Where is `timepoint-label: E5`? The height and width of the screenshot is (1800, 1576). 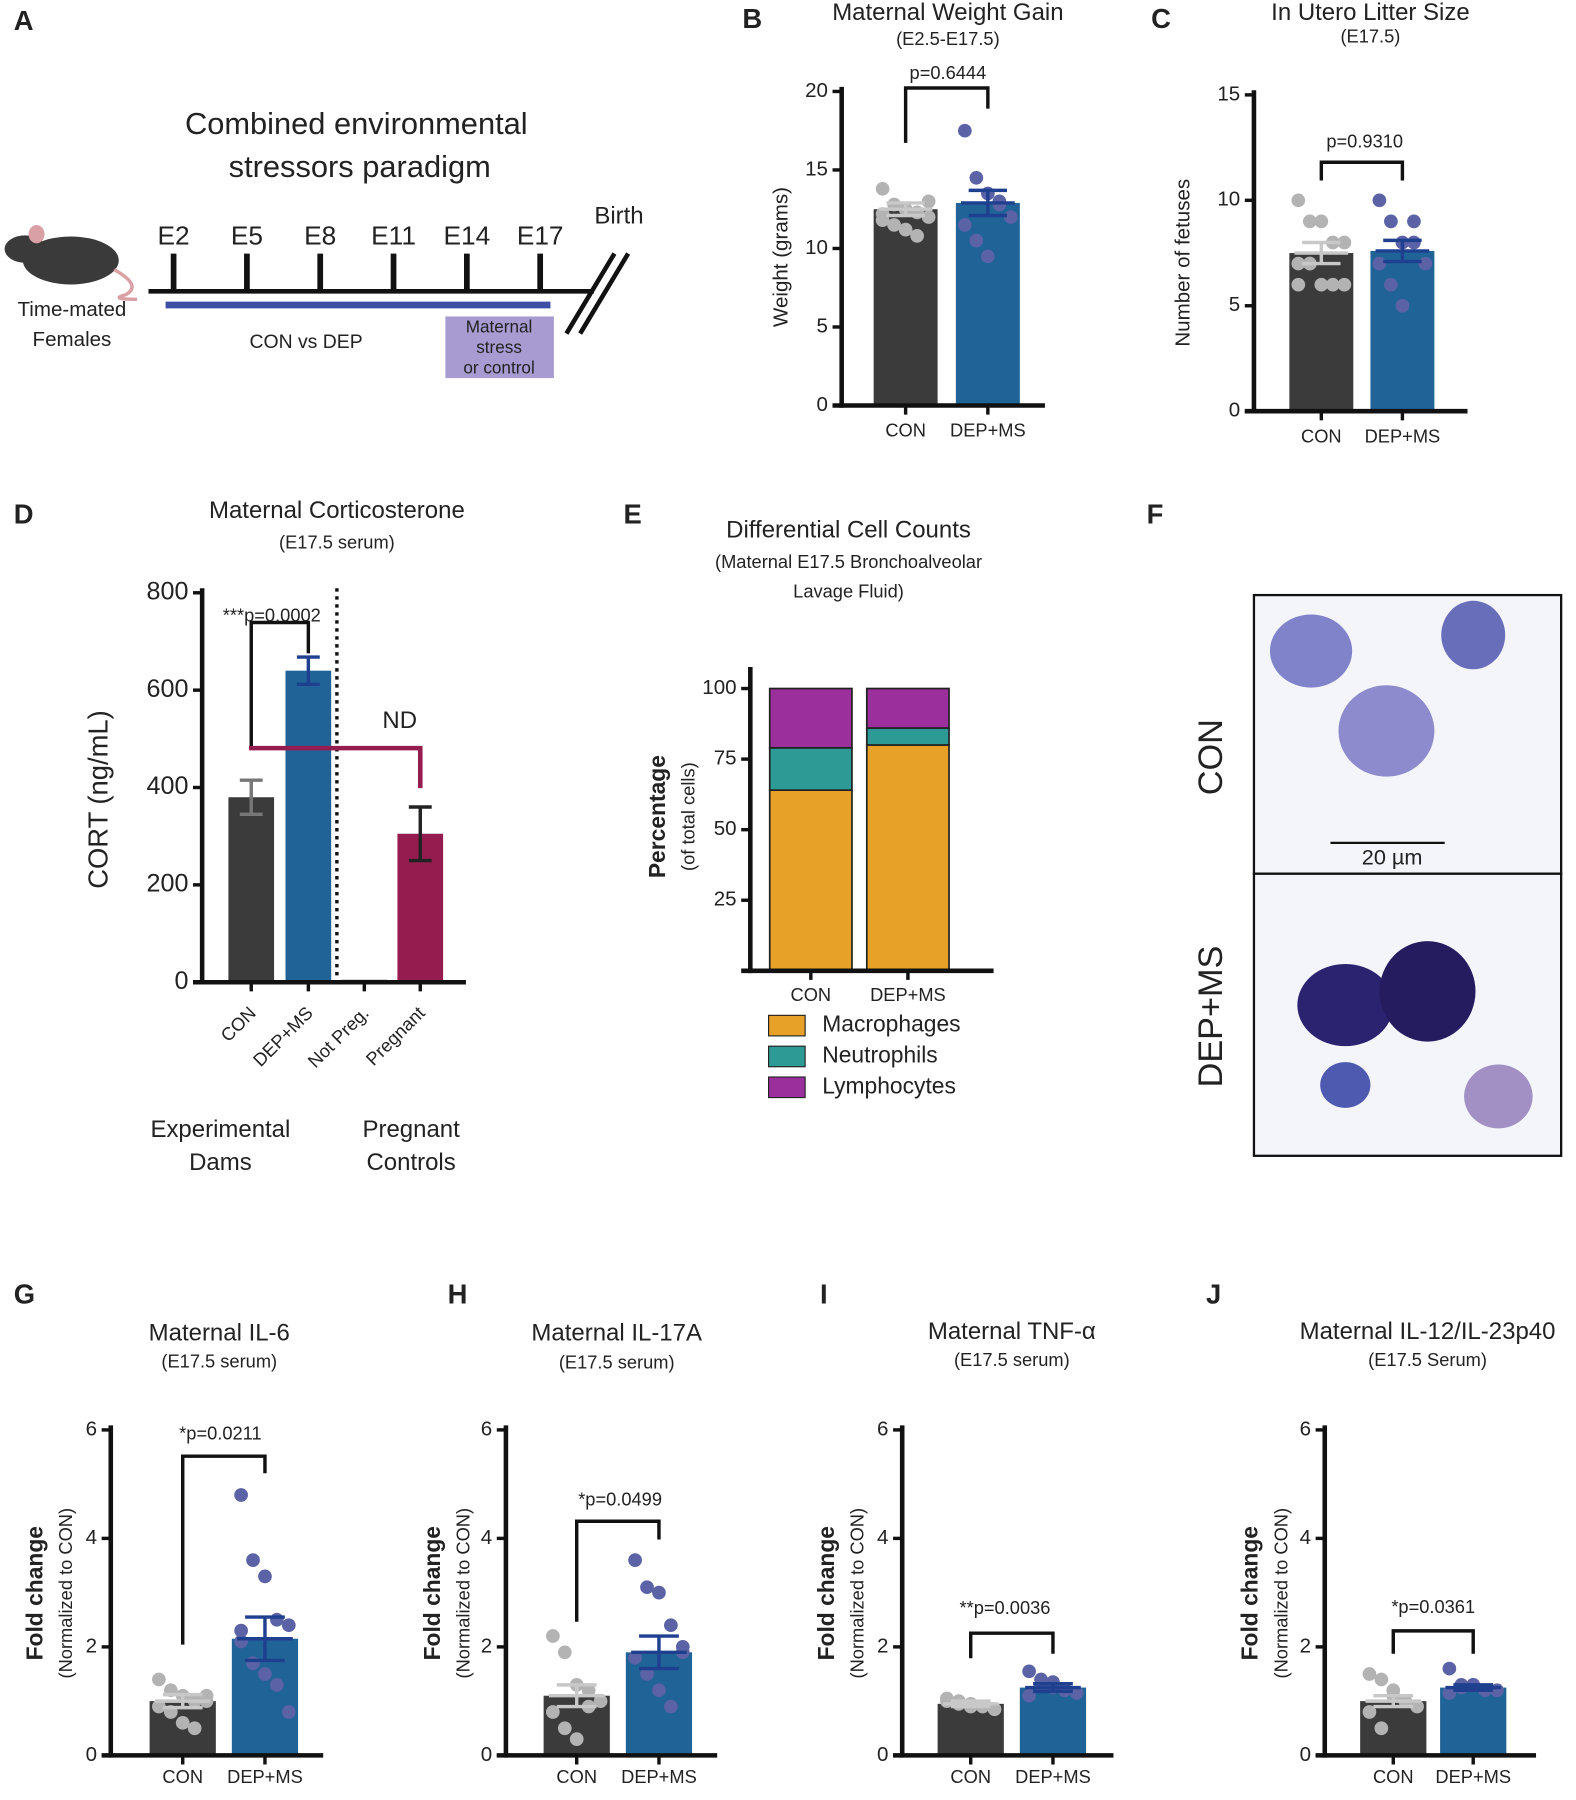
timepoint-label: E5 is located at coordinates (247, 236).